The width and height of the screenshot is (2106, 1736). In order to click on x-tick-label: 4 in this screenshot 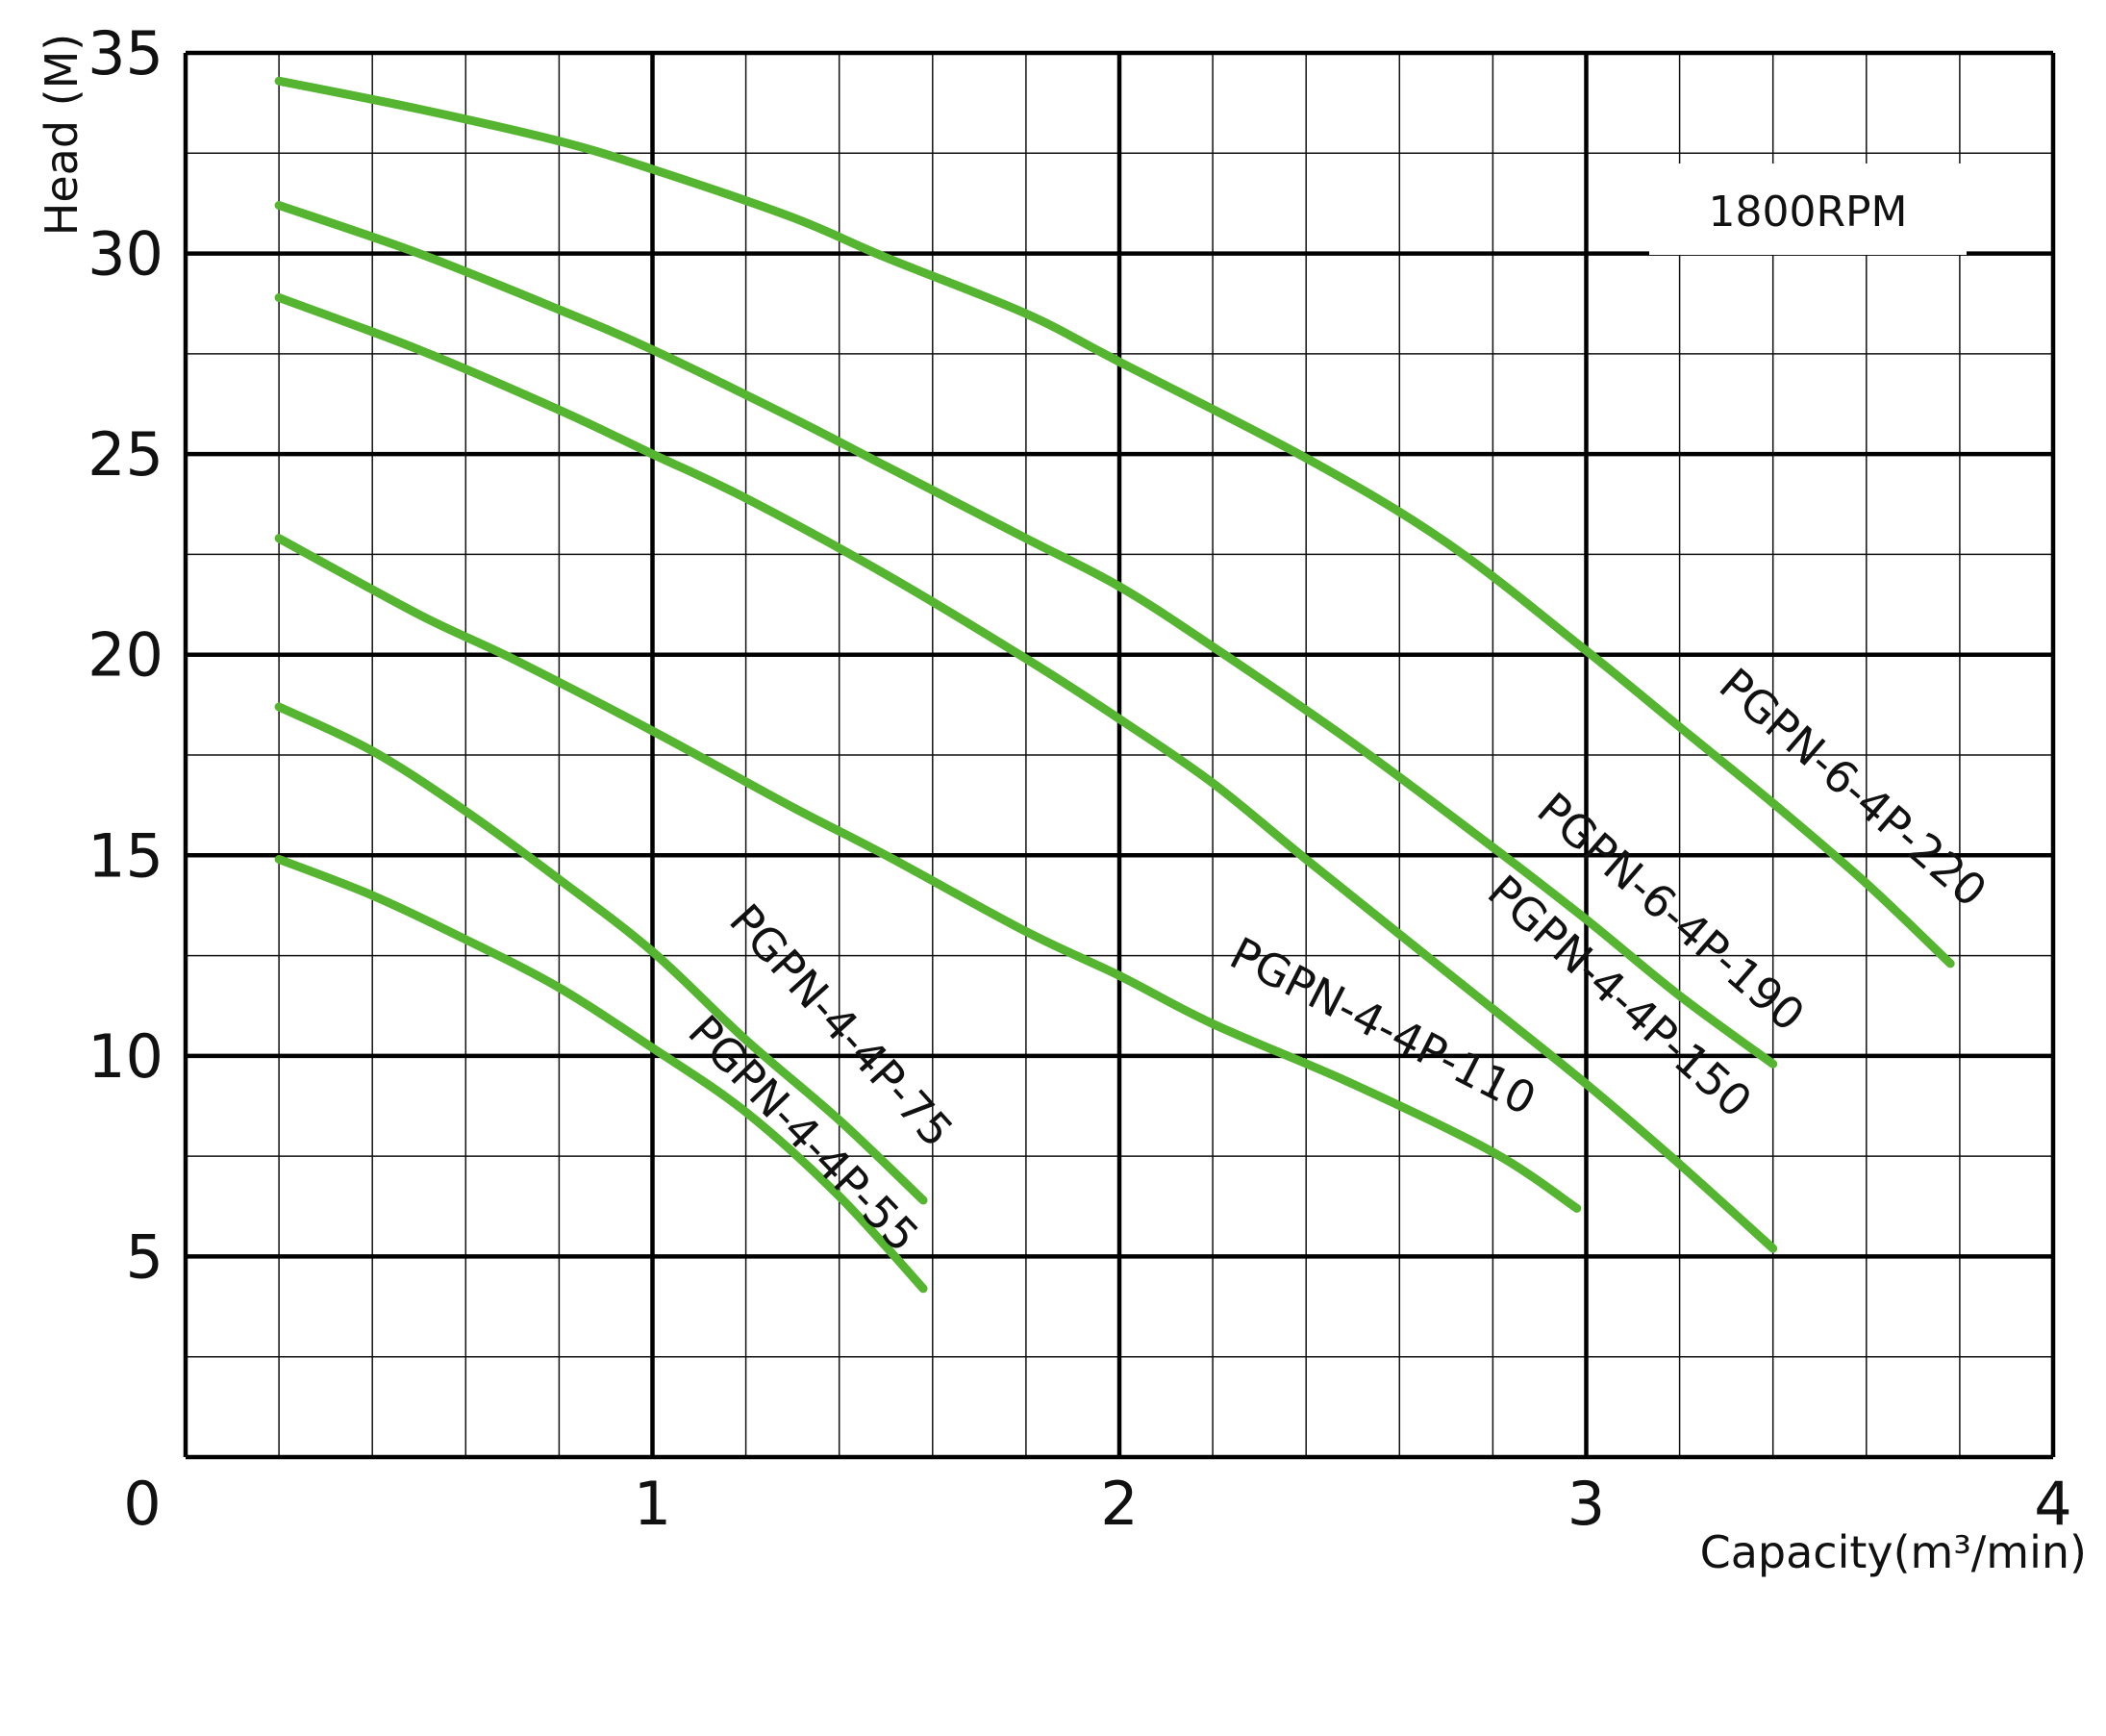, I will do `click(2052, 1504)`.